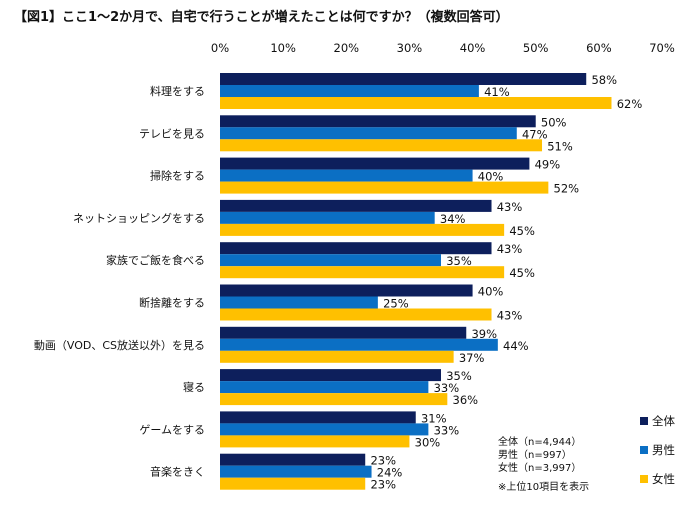 The image size is (700, 510). I want to click on data-label: 41%, so click(497, 92).